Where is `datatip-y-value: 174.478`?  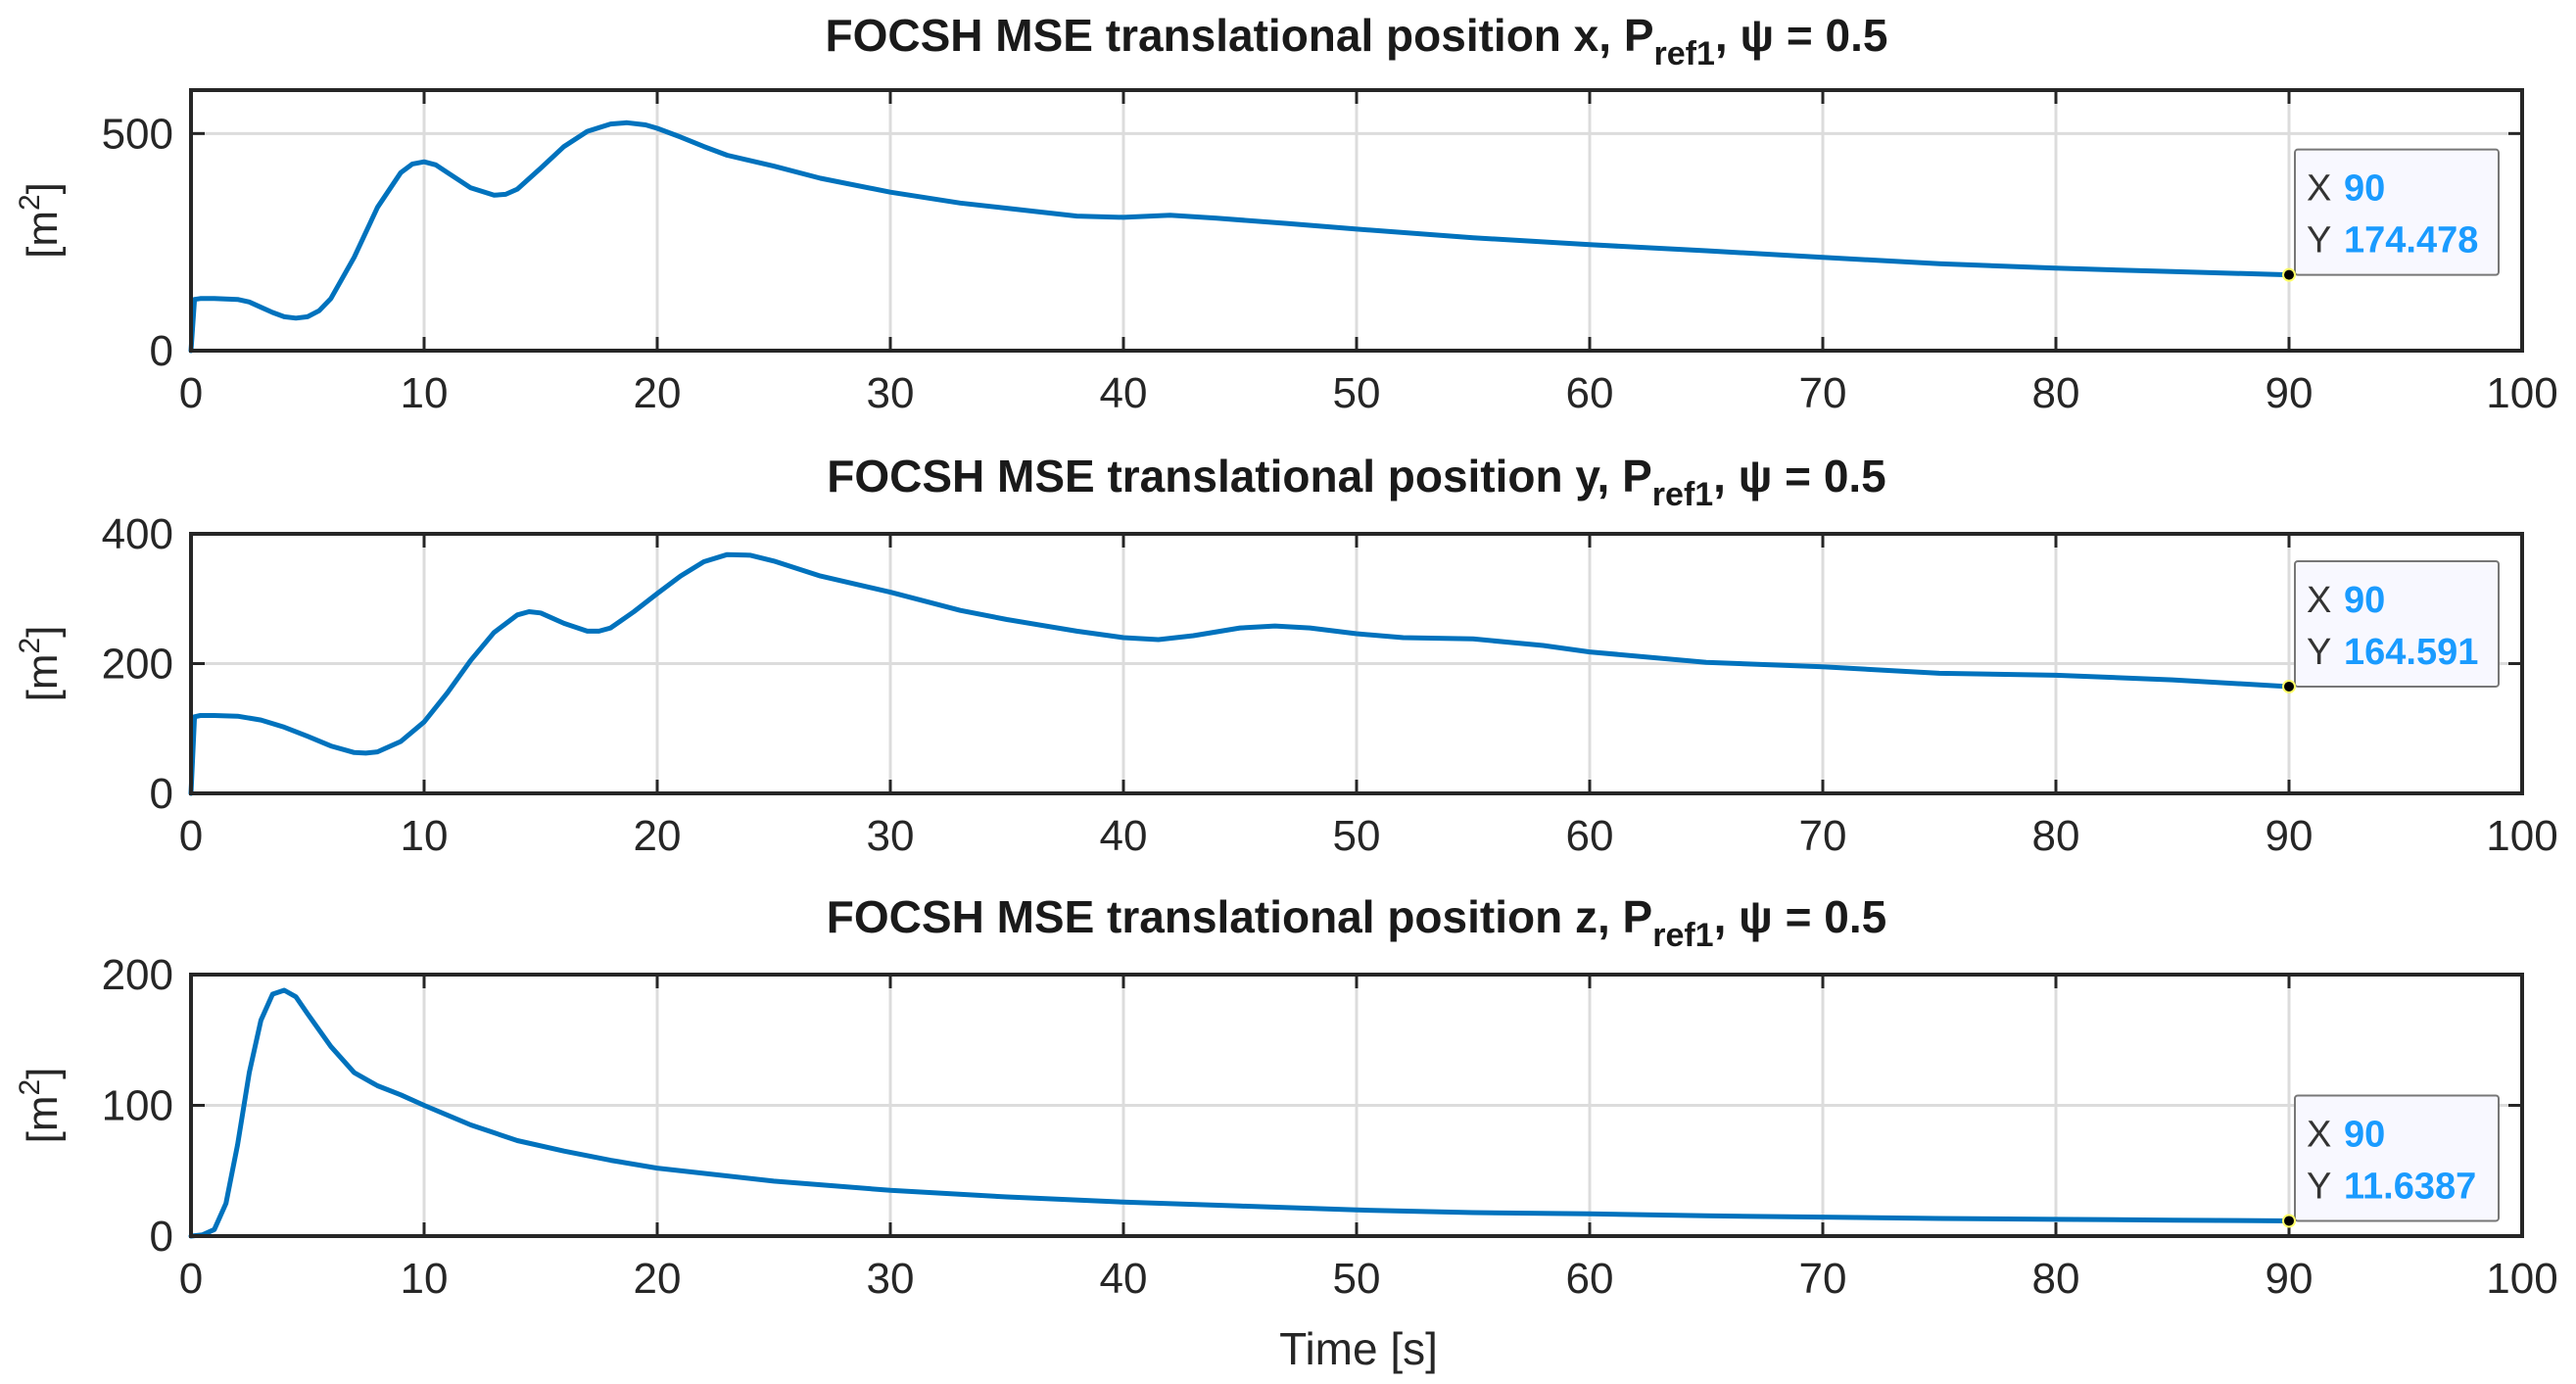
datatip-y-value: 174.478 is located at coordinates (2411, 241).